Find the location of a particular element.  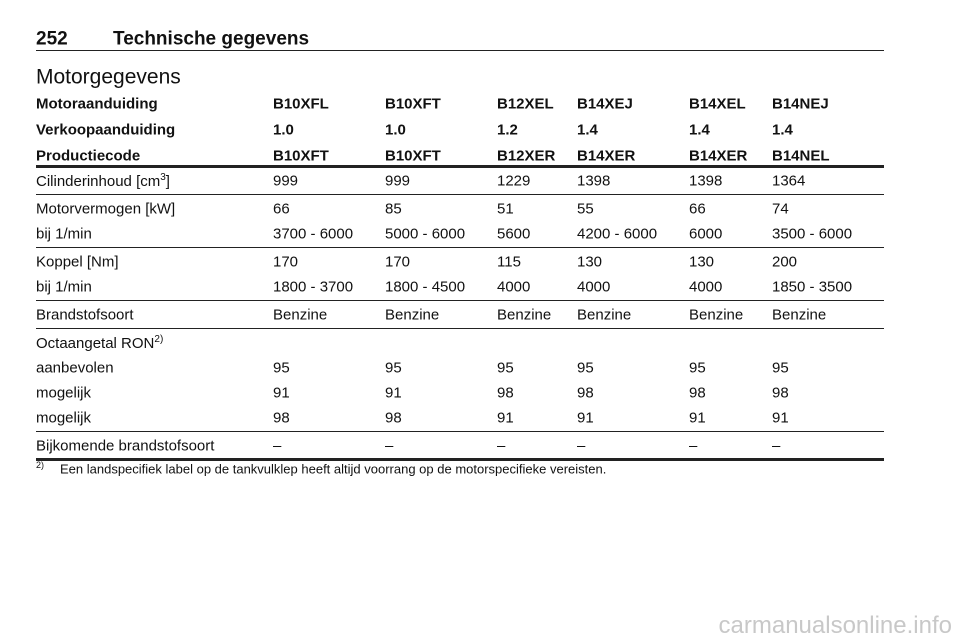

table-cell: 1850 - 3500 is located at coordinates (812, 287).